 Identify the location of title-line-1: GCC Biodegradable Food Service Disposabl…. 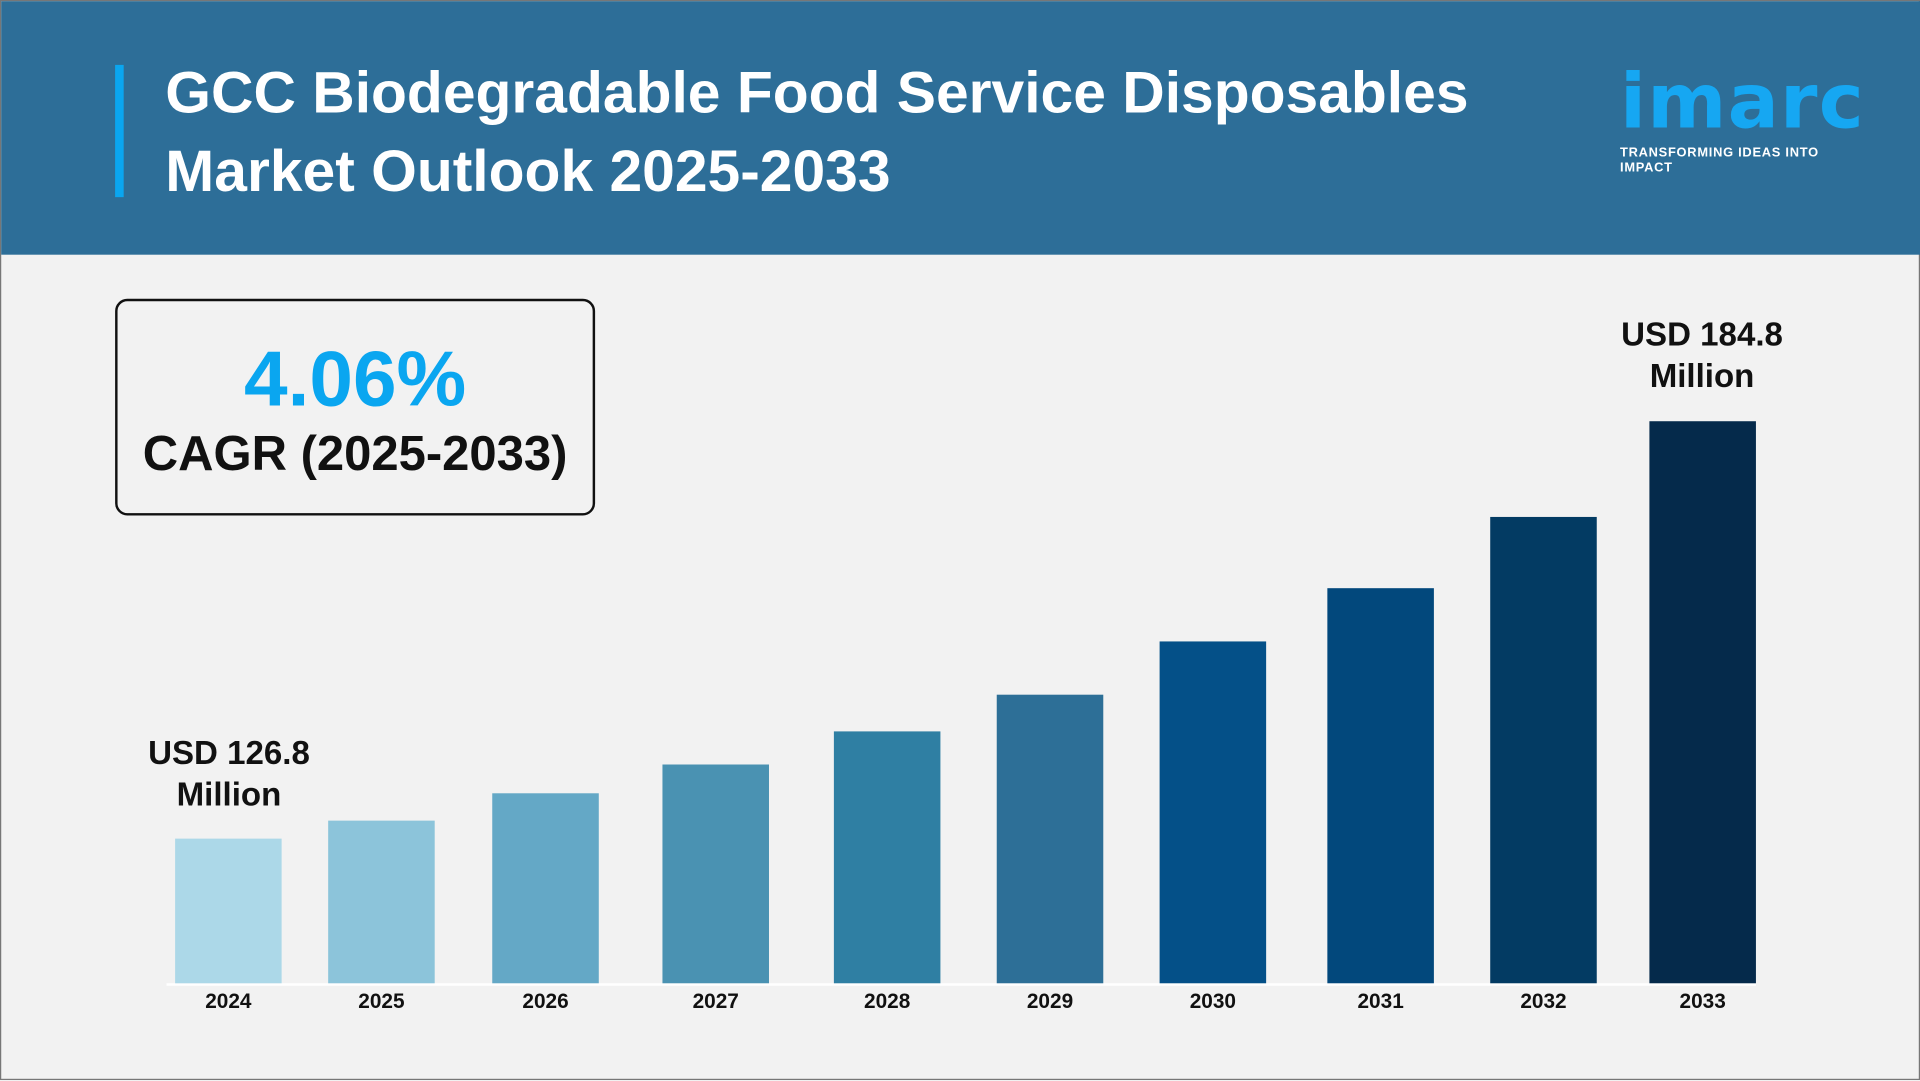
(817, 94).